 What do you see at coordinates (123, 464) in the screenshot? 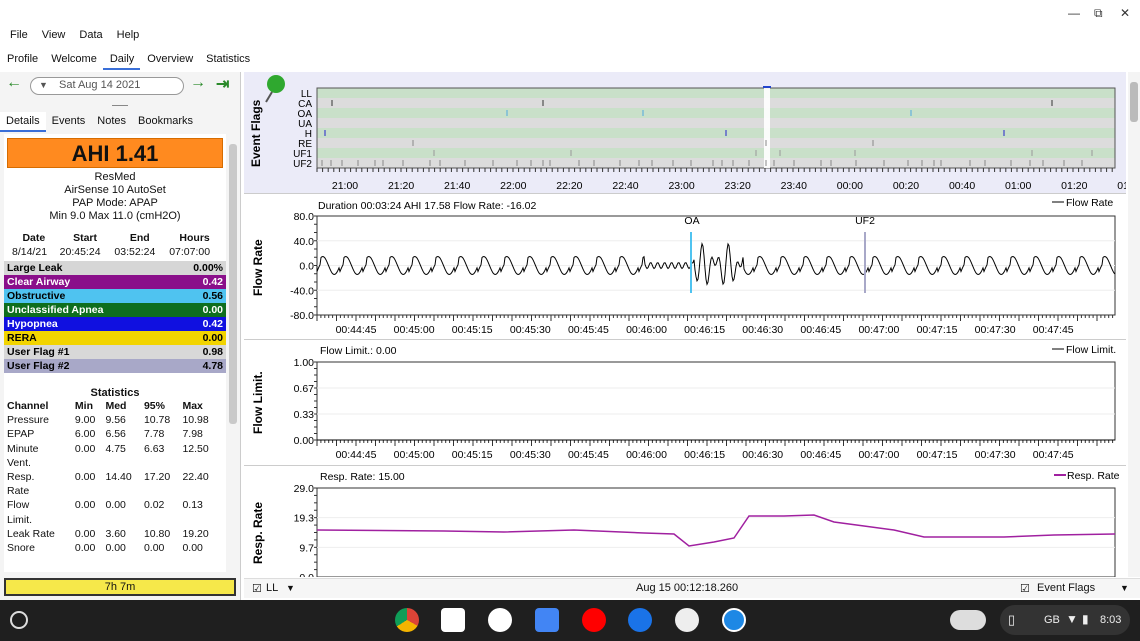
I see `stats-cell` at bounding box center [123, 464].